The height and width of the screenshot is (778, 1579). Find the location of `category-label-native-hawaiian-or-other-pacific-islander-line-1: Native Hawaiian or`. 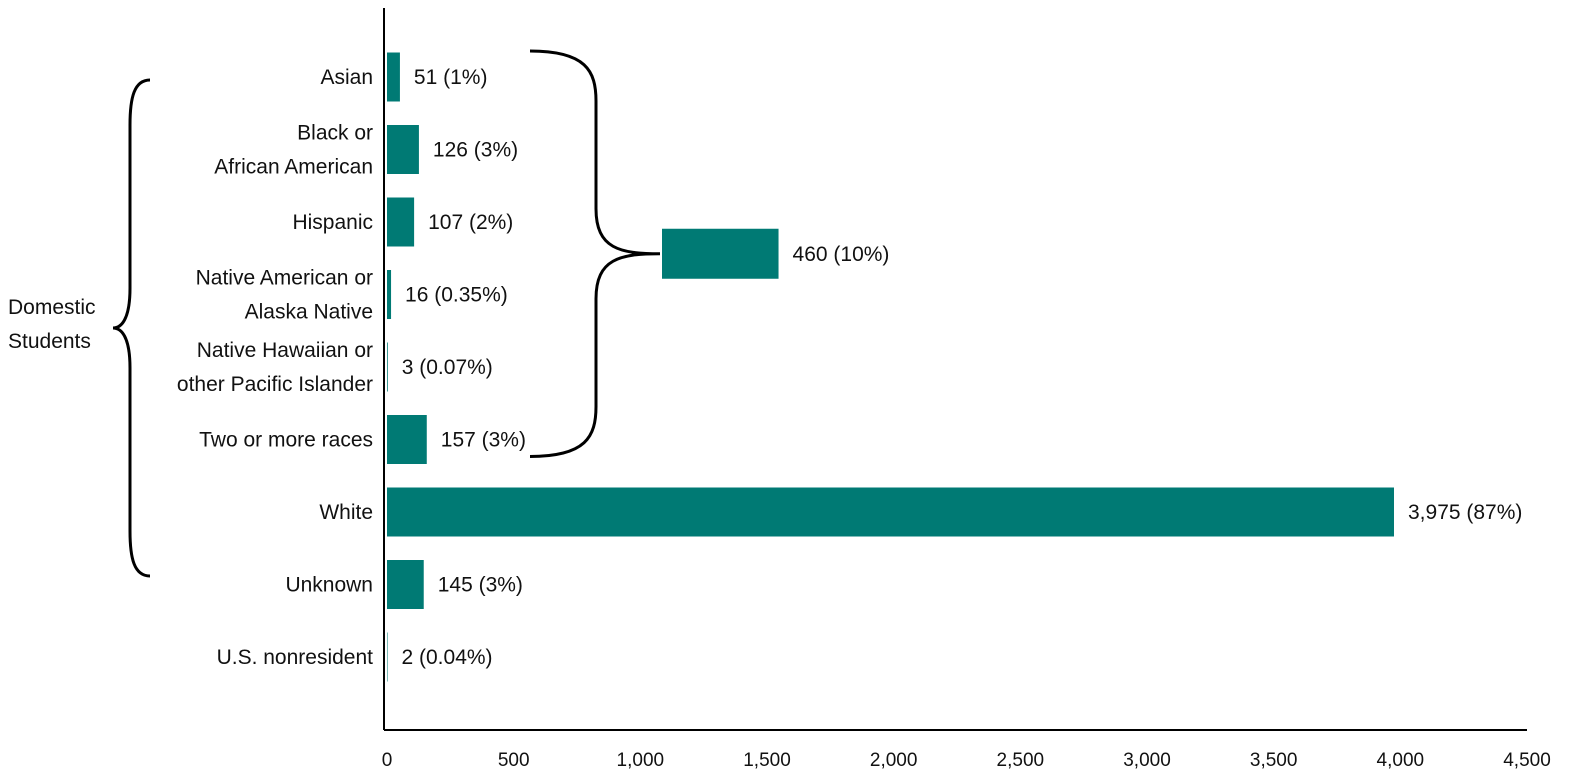

category-label-native-hawaiian-or-other-pacific-islander-line-1: Native Hawaiian or is located at coordinates (285, 350).